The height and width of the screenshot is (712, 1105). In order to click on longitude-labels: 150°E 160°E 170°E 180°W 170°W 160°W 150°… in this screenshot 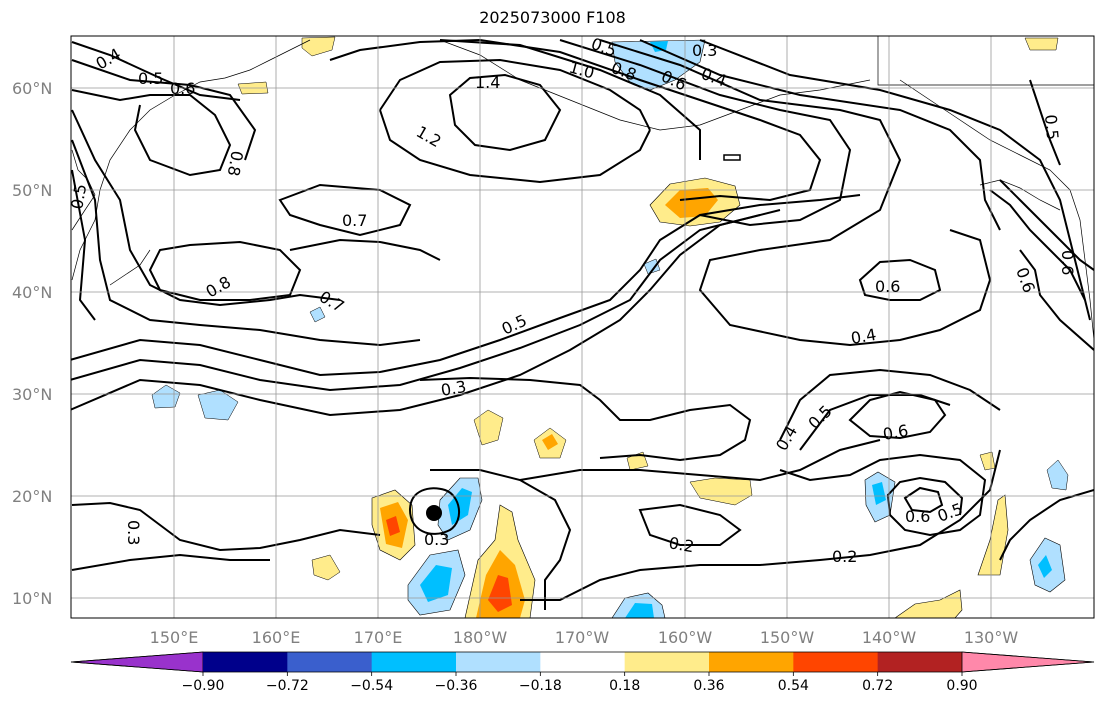, I will do `click(584, 637)`.